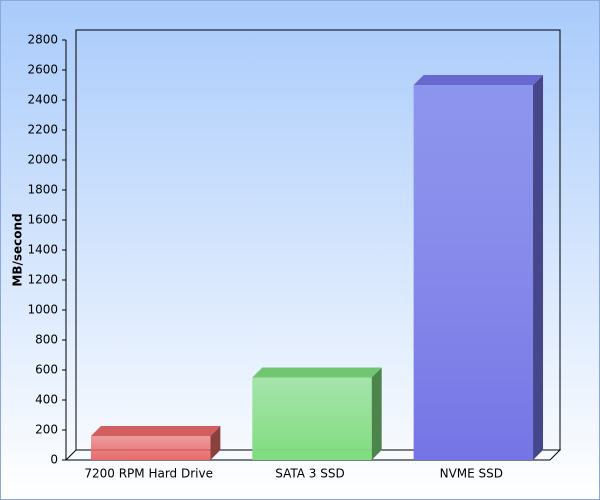 Image resolution: width=600 pixels, height=500 pixels. What do you see at coordinates (42, 40) in the screenshot?
I see `y-tick-label: 2800` at bounding box center [42, 40].